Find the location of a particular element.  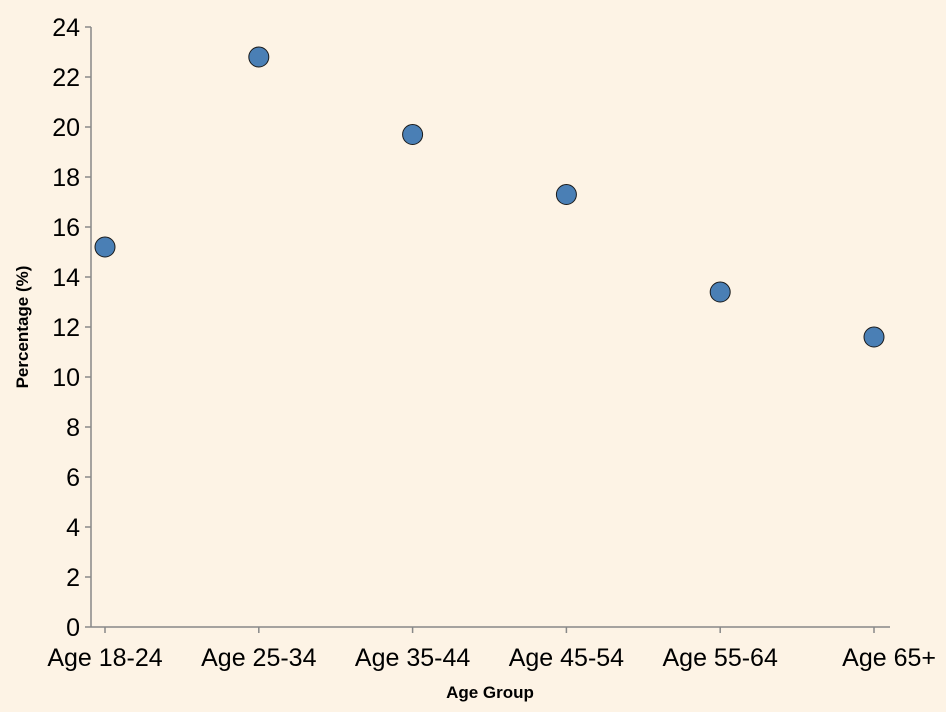

y-tick-label: 16 is located at coordinates (66, 228).